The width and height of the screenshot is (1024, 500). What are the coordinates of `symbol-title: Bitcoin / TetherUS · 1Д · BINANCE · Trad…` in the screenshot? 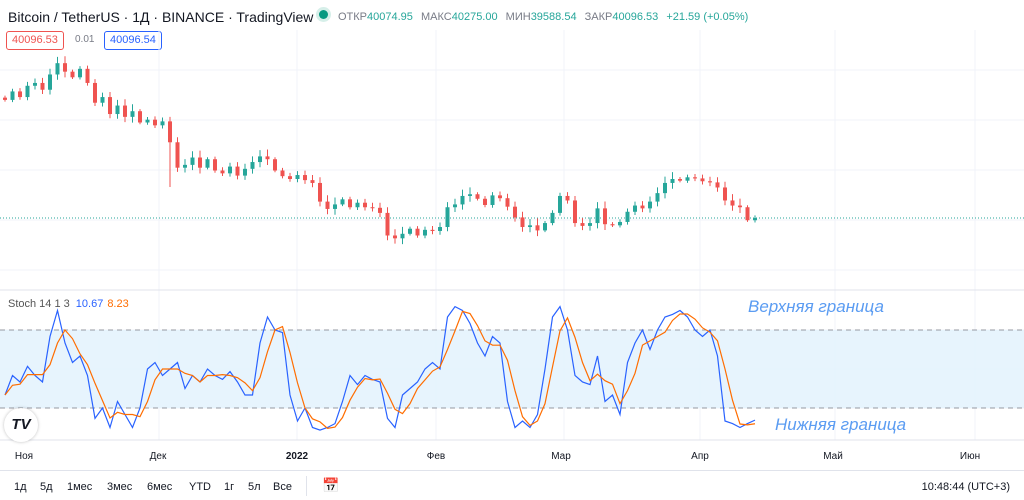 It's located at (161, 17).